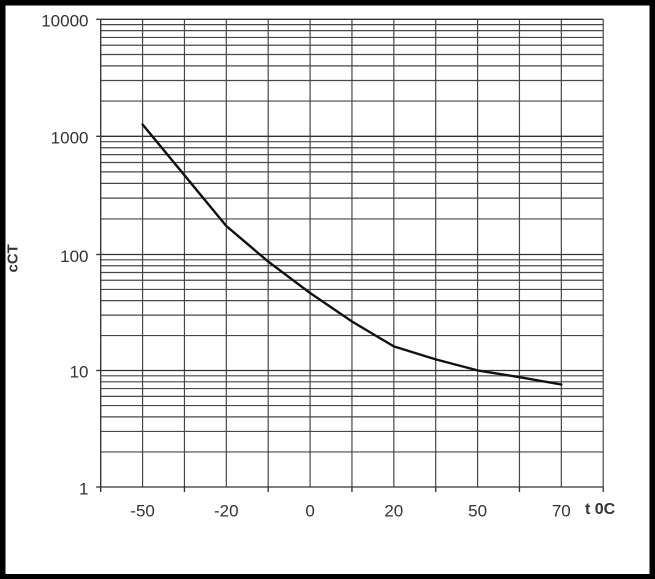 The width and height of the screenshot is (655, 579). Describe the element at coordinates (13, 258) in the screenshot. I see `svg-text: cCT` at that location.